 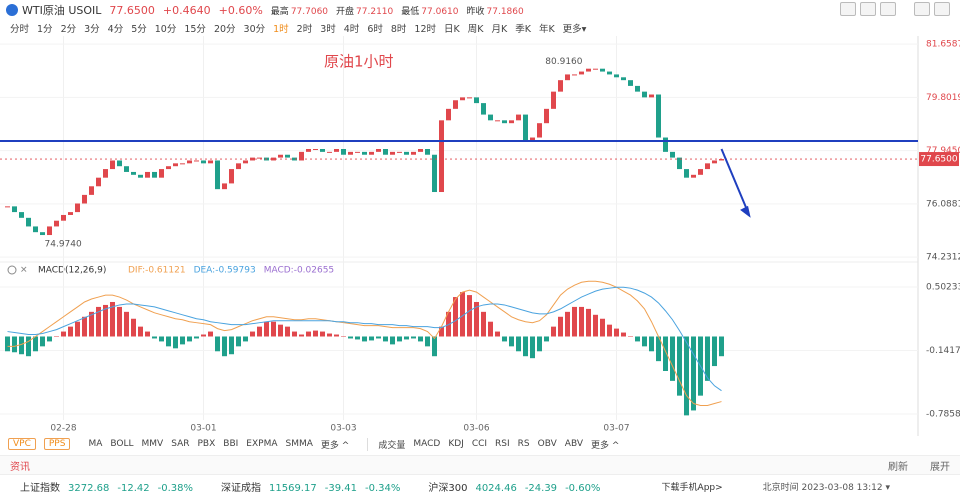 What do you see at coordinates (345, 11) in the screenshot?
I see `stat-label: 开盘` at bounding box center [345, 11].